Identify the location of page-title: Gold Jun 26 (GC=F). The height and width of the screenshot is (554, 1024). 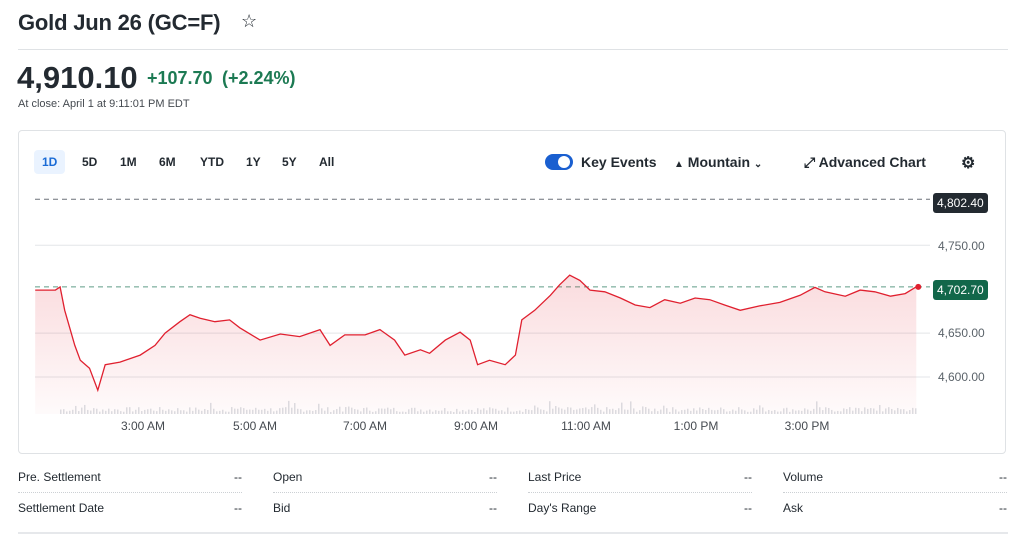
(119, 22).